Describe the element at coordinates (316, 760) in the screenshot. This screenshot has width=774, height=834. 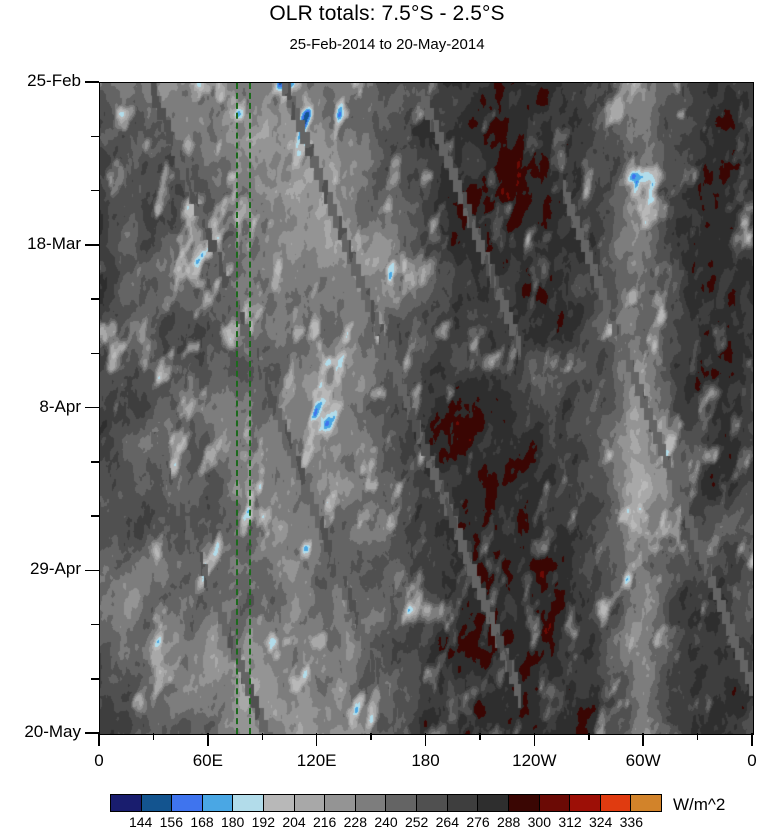
I see `x-axis-label: 120E` at that location.